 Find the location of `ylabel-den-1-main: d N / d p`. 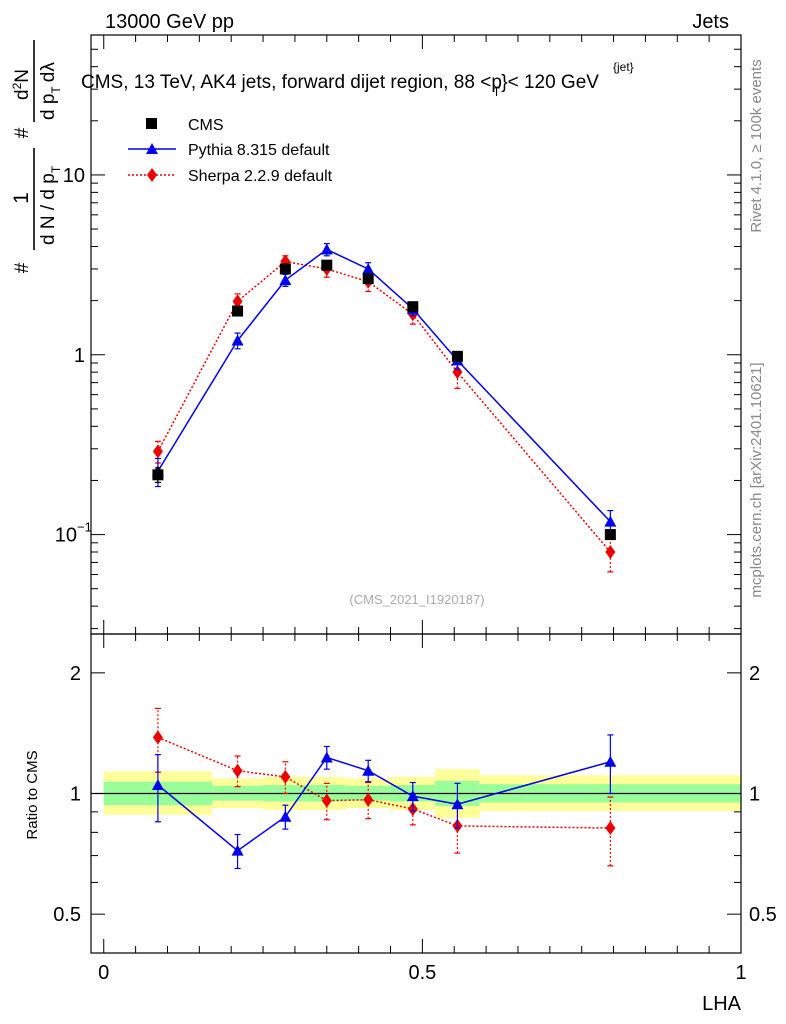

ylabel-den-1-main: d N / d p is located at coordinates (48, 209).